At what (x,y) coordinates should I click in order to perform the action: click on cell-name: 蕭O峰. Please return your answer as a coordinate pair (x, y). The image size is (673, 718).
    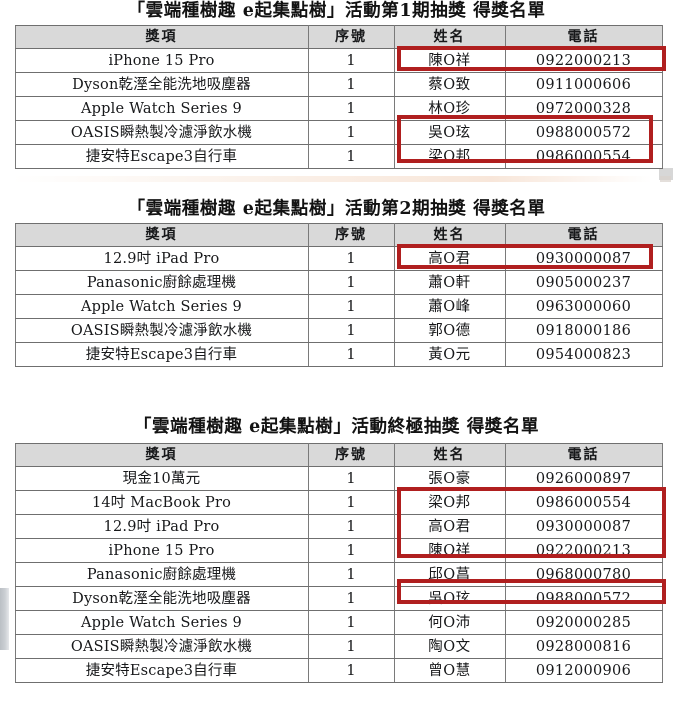
    Looking at the image, I should click on (449, 307).